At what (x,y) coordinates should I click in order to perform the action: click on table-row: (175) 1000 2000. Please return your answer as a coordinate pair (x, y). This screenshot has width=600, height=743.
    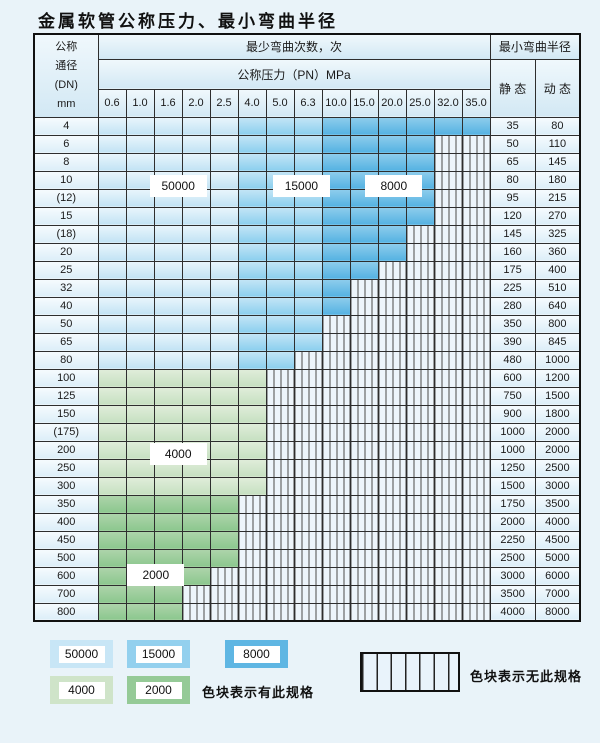
    Looking at the image, I should click on (307, 432).